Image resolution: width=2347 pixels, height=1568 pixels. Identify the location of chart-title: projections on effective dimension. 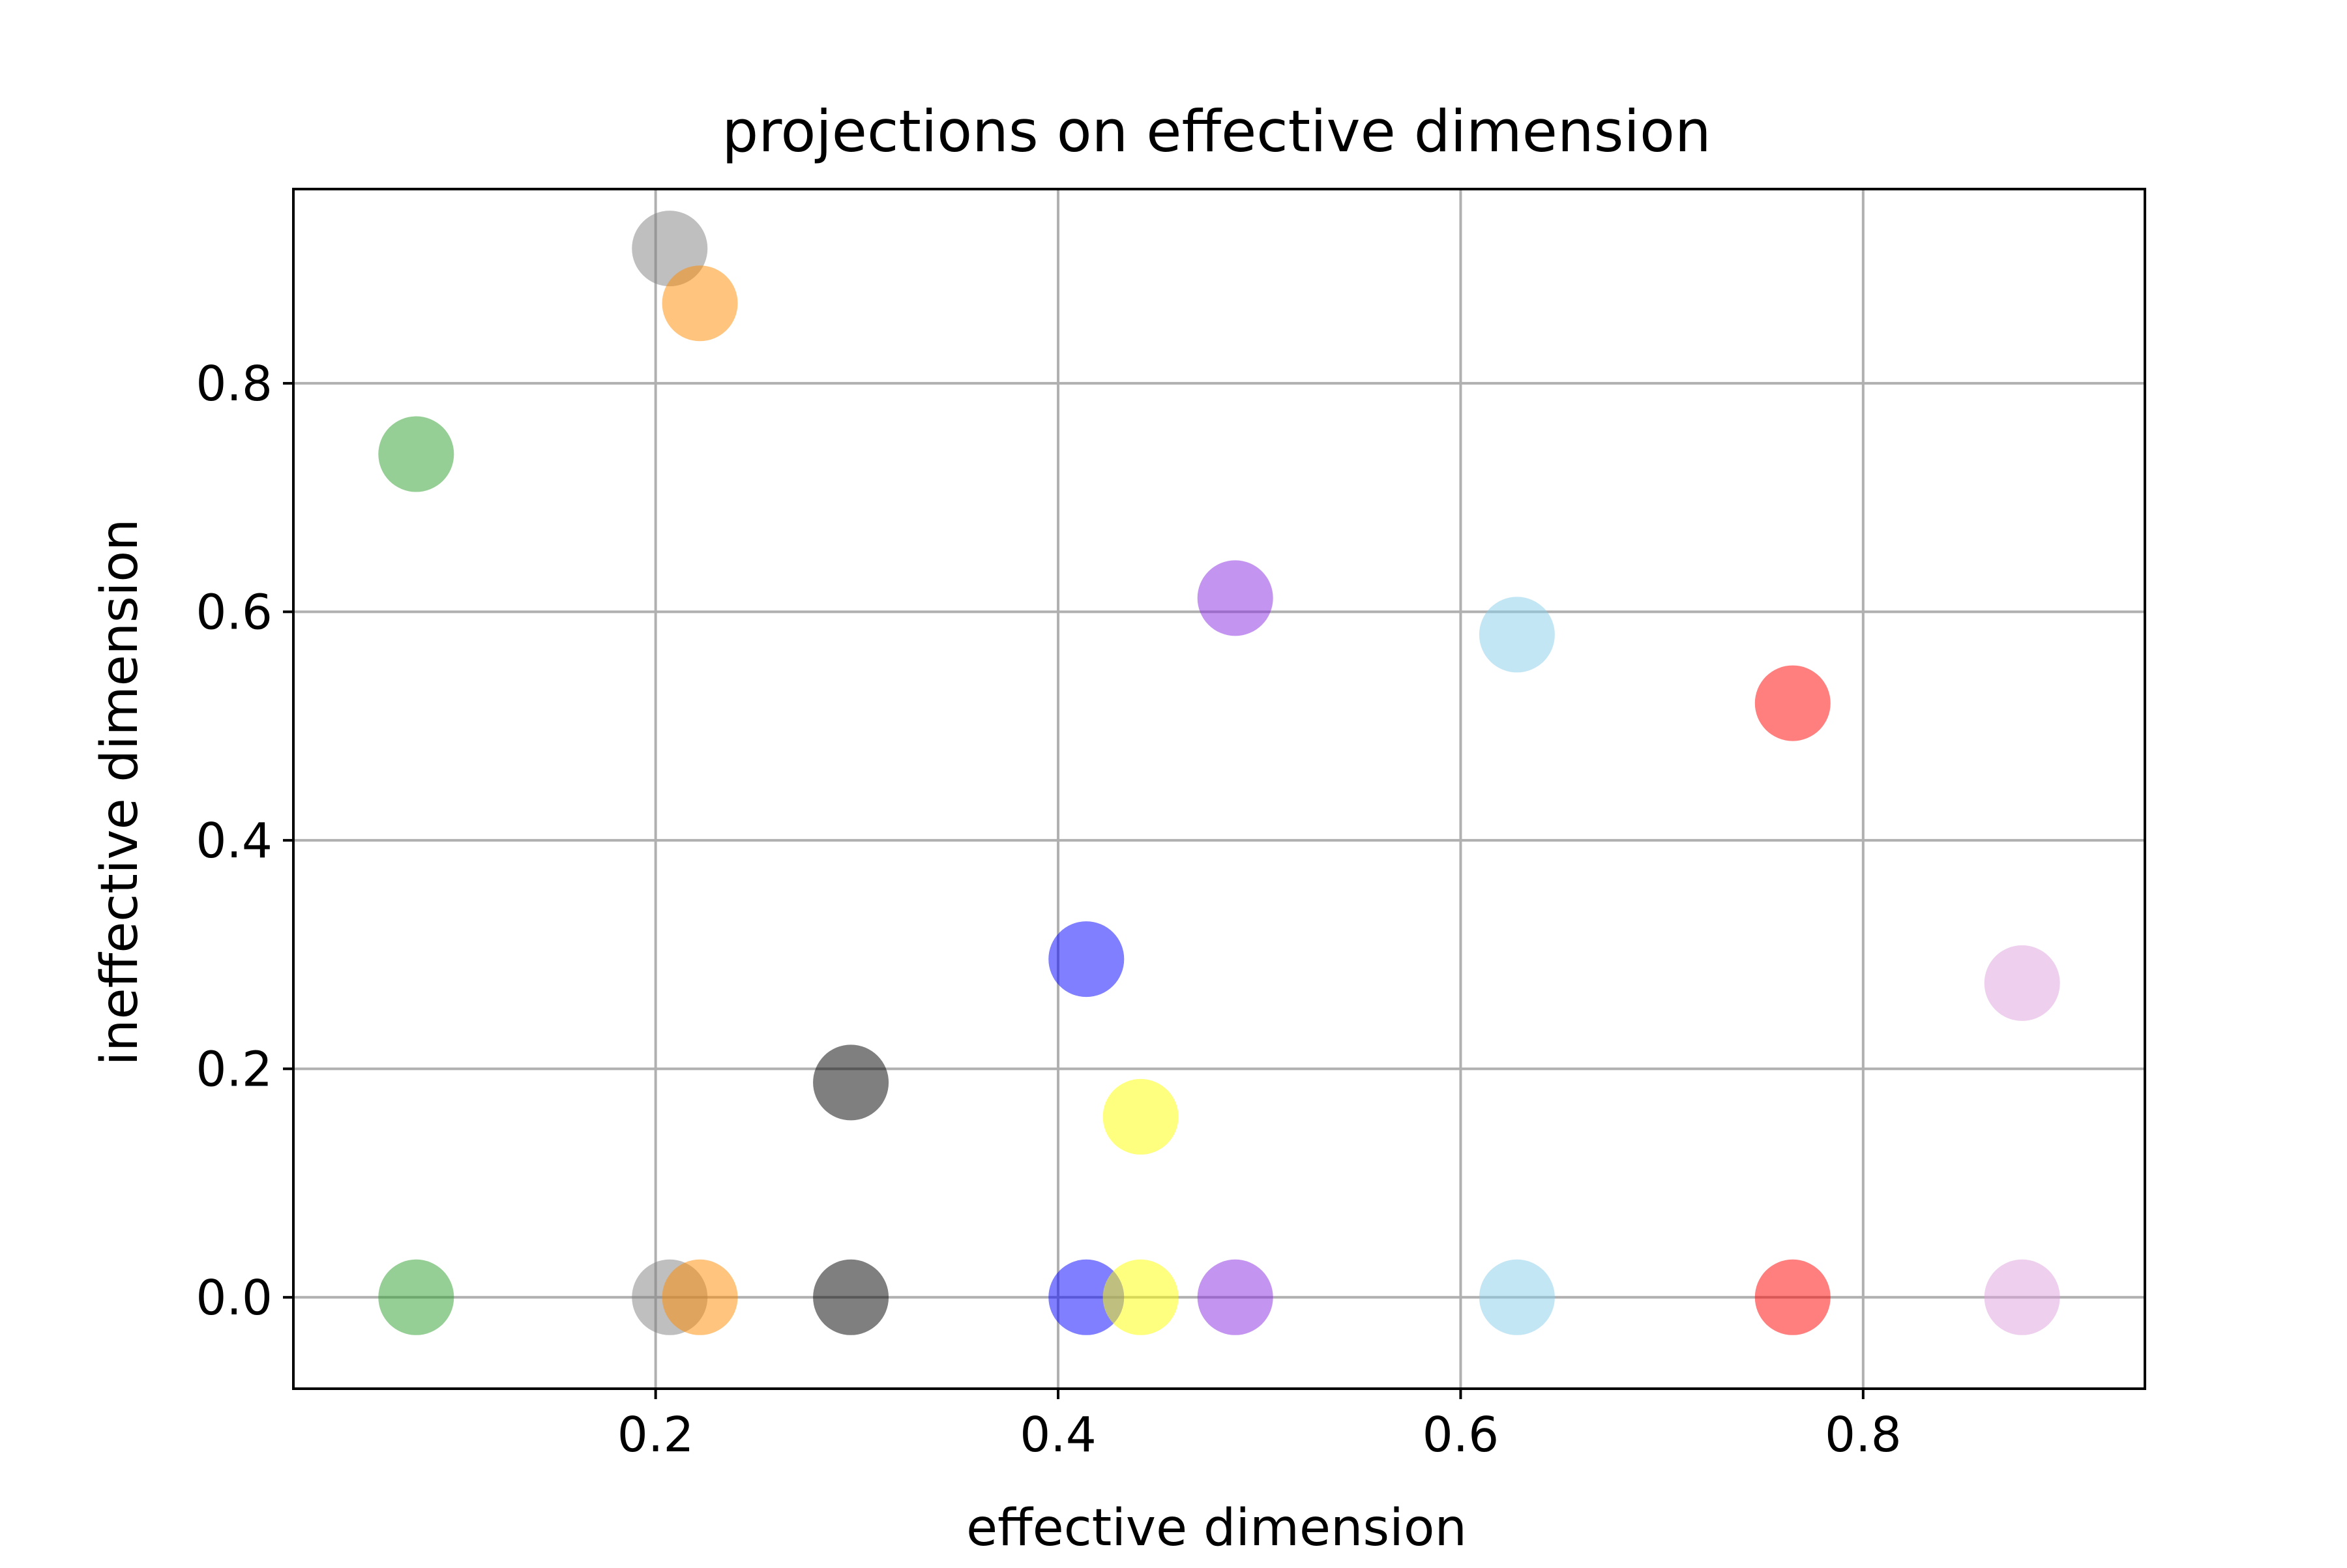
(1216, 132).